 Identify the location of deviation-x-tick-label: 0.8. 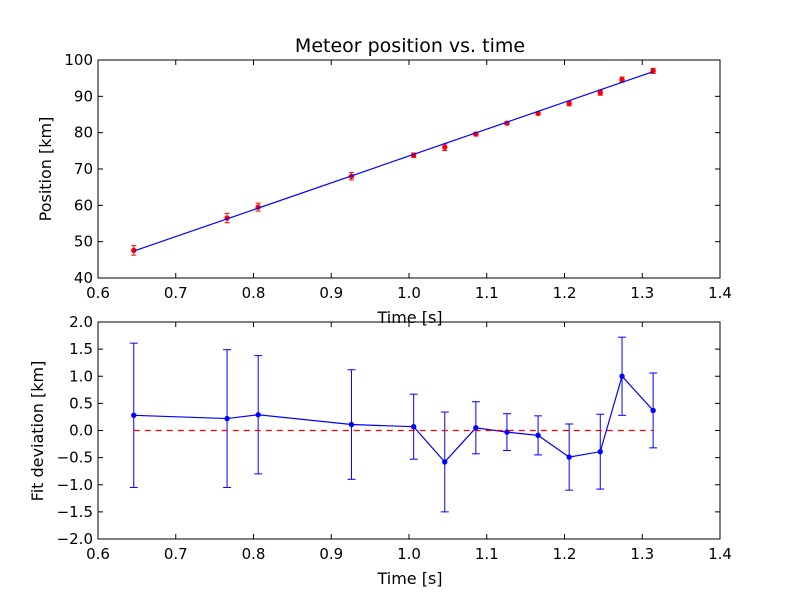
(254, 554).